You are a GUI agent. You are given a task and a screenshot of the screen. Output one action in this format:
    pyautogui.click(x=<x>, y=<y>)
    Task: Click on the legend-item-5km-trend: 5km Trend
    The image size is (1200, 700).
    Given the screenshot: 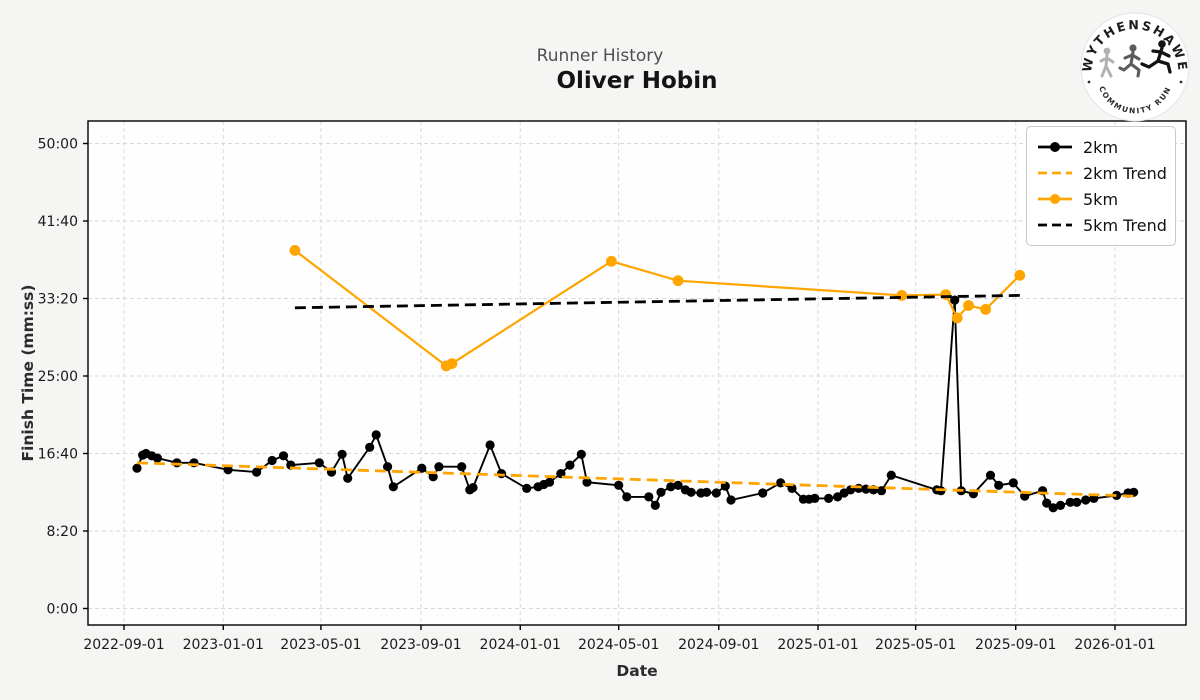 What is the action you would take?
    pyautogui.click(x=1101, y=225)
    